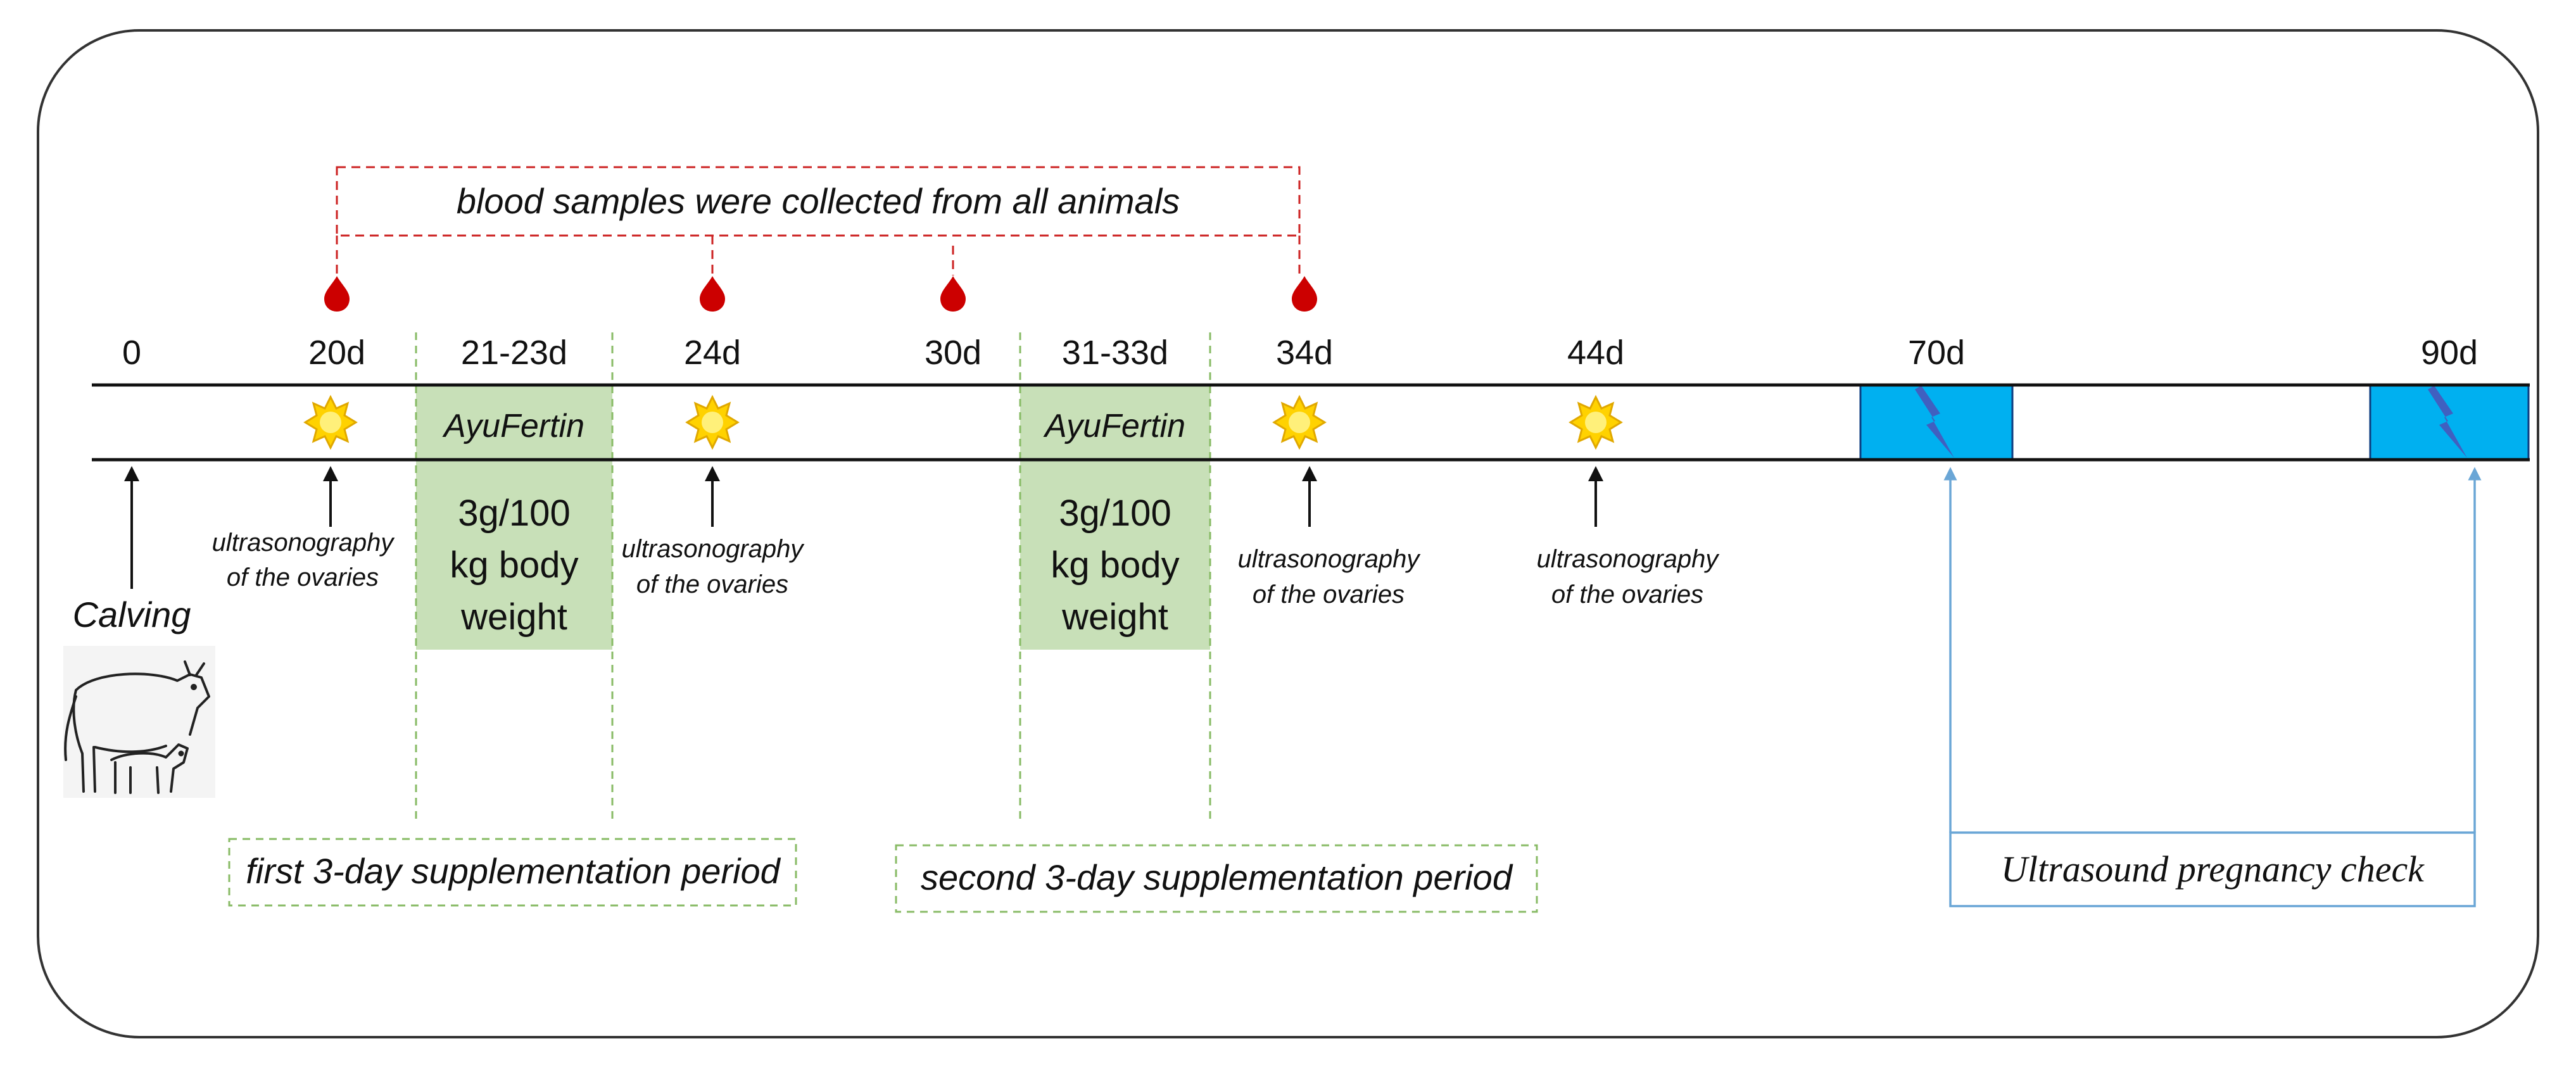 Image resolution: width=2576 pixels, height=1072 pixels. What do you see at coordinates (953, 353) in the screenshot?
I see `day-label: 30d` at bounding box center [953, 353].